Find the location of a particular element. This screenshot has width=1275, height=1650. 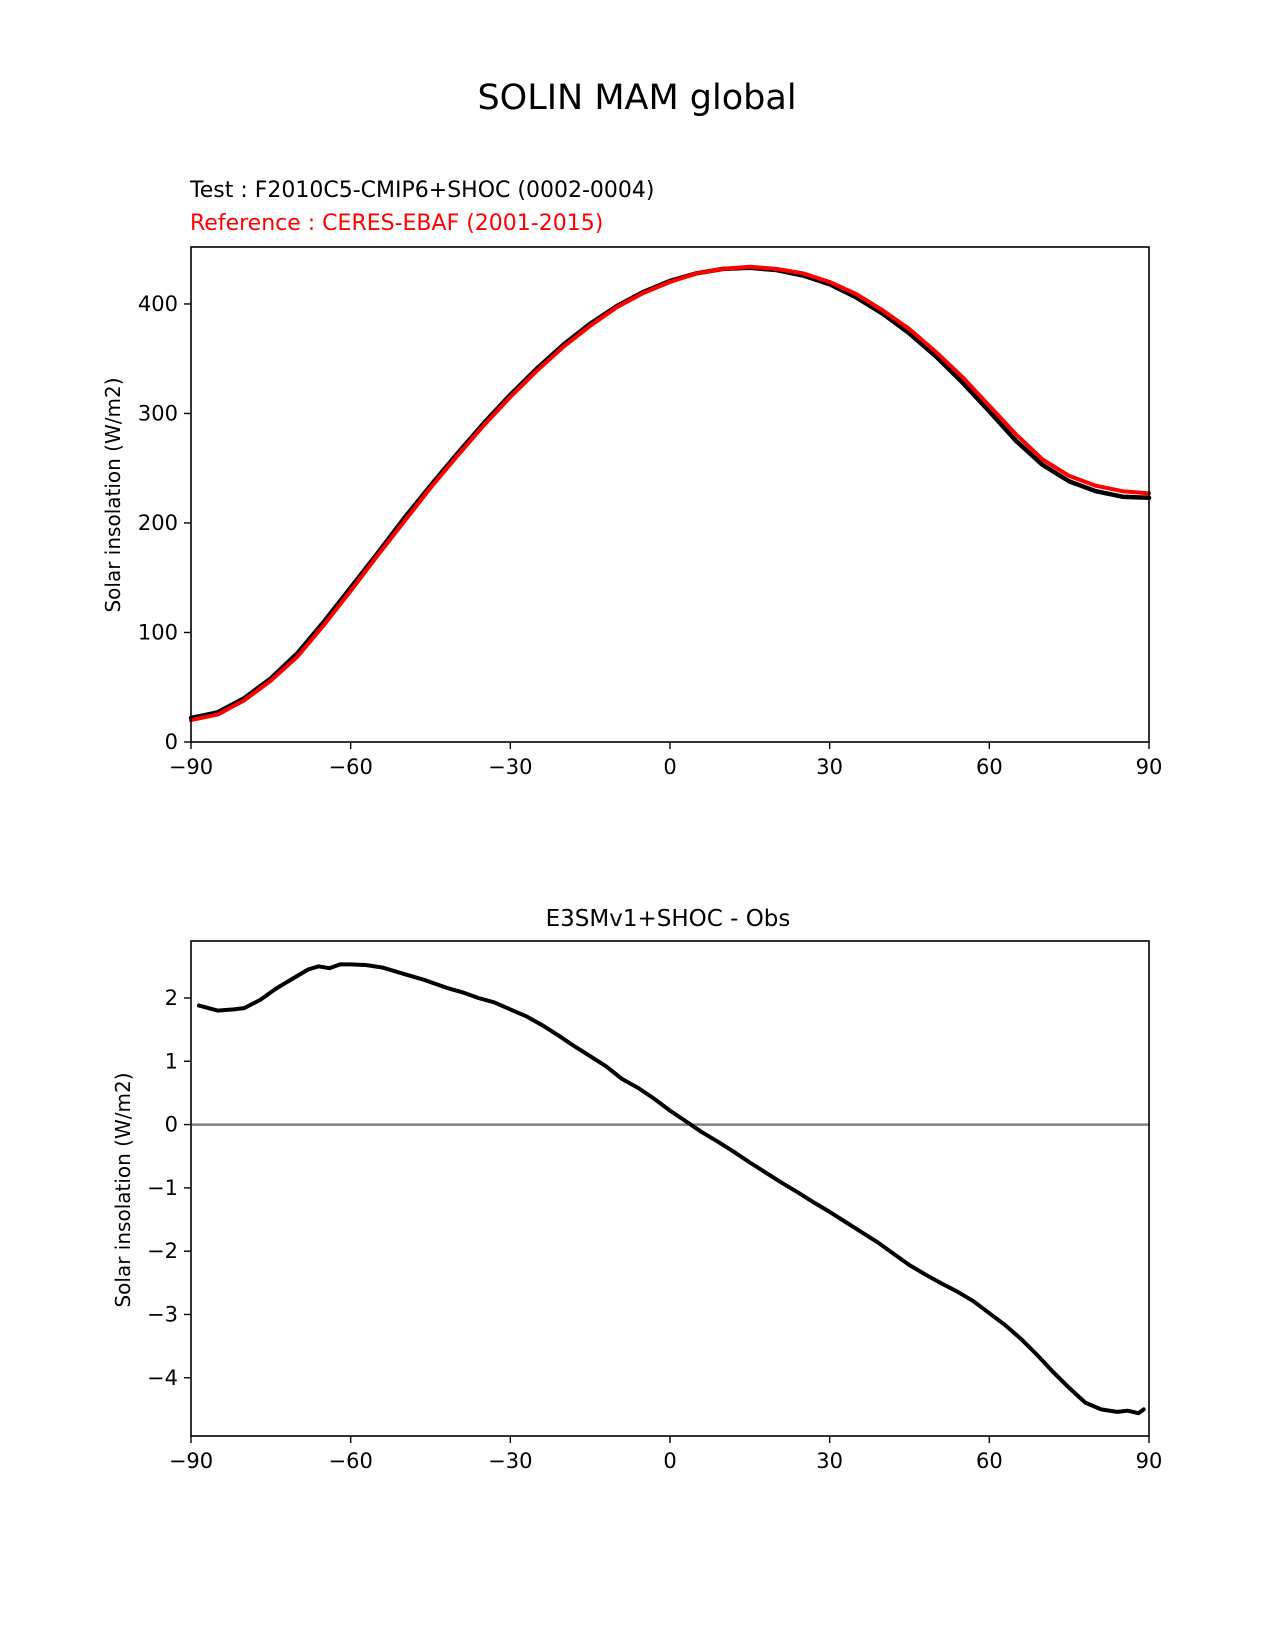

top-y-tick-label: 400 is located at coordinates (158, 304).